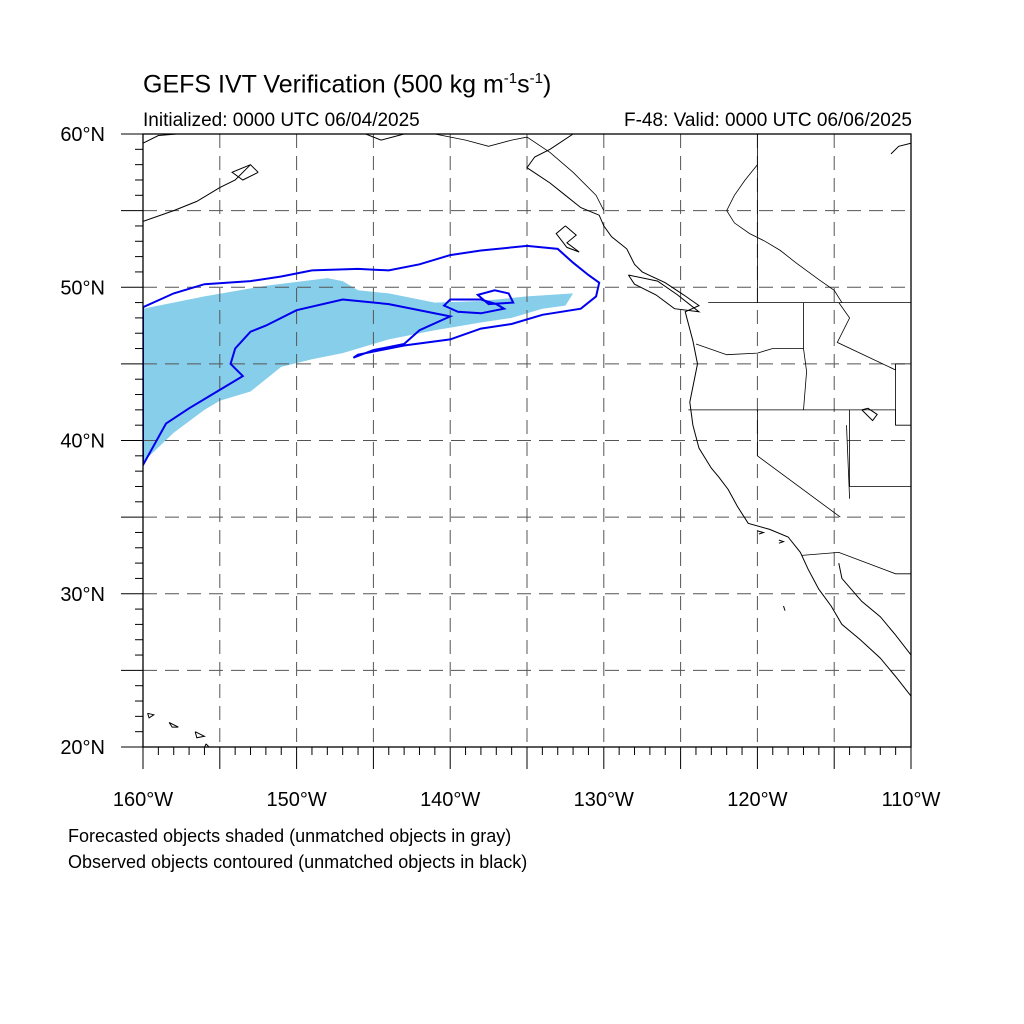  Describe the element at coordinates (450, 800) in the screenshot. I see `lon-tick-label: 140°W` at that location.